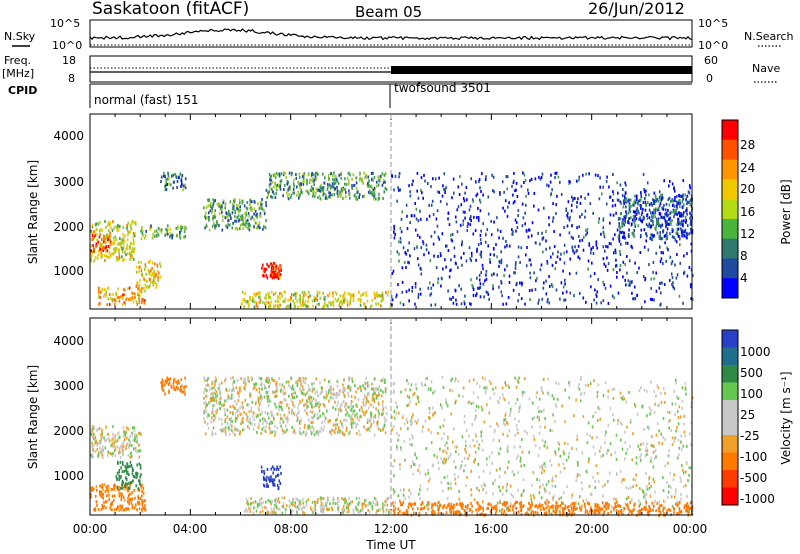 The height and width of the screenshot is (554, 800). What do you see at coordinates (730, 130) in the screenshot?
I see `power-colorbar-swatch` at bounding box center [730, 130].